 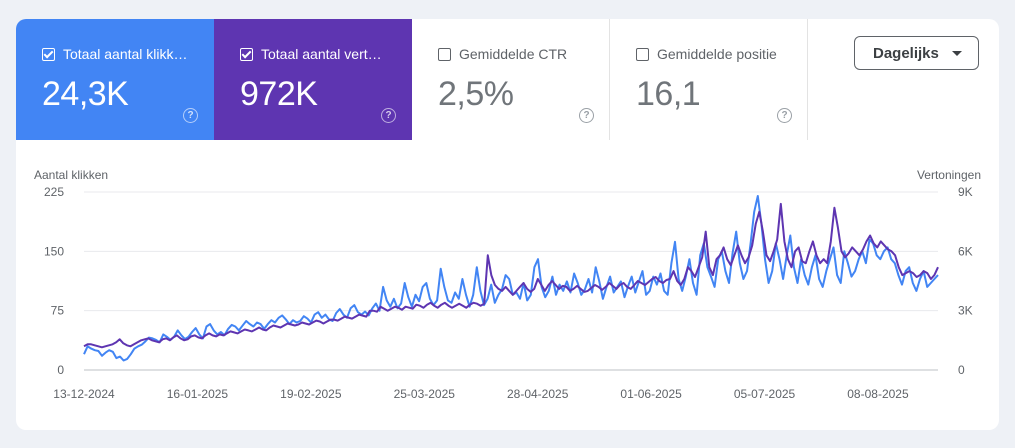 What do you see at coordinates (85, 94) in the screenshot?
I see `metric-value: 24,3K` at bounding box center [85, 94].